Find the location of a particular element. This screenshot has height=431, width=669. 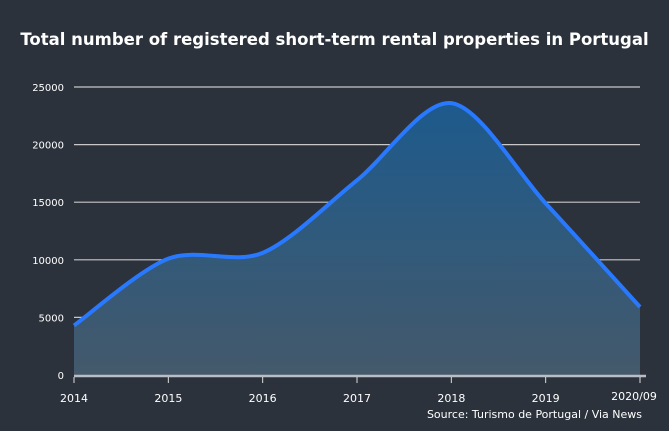

y-tick-label: 15000 is located at coordinates (48, 203).